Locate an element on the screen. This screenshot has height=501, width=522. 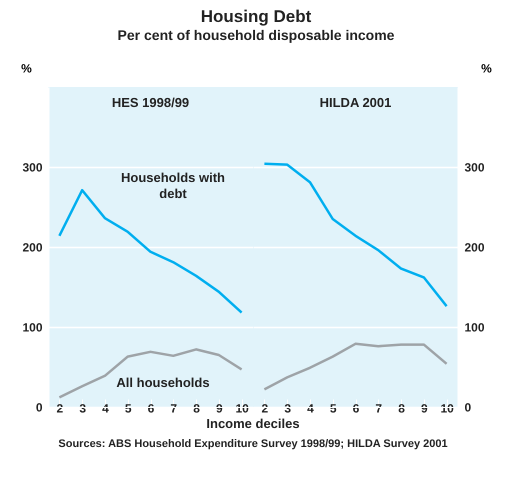
source-note: Sources: ABS Household Expenditure Survey 1998/99; HILDA Survey 2001 is located at coordinates (253, 444).